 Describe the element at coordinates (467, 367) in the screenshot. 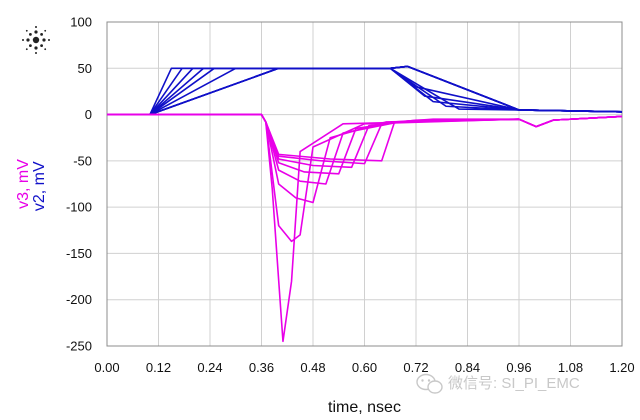

I see `x-tick-label: 0.84` at that location.